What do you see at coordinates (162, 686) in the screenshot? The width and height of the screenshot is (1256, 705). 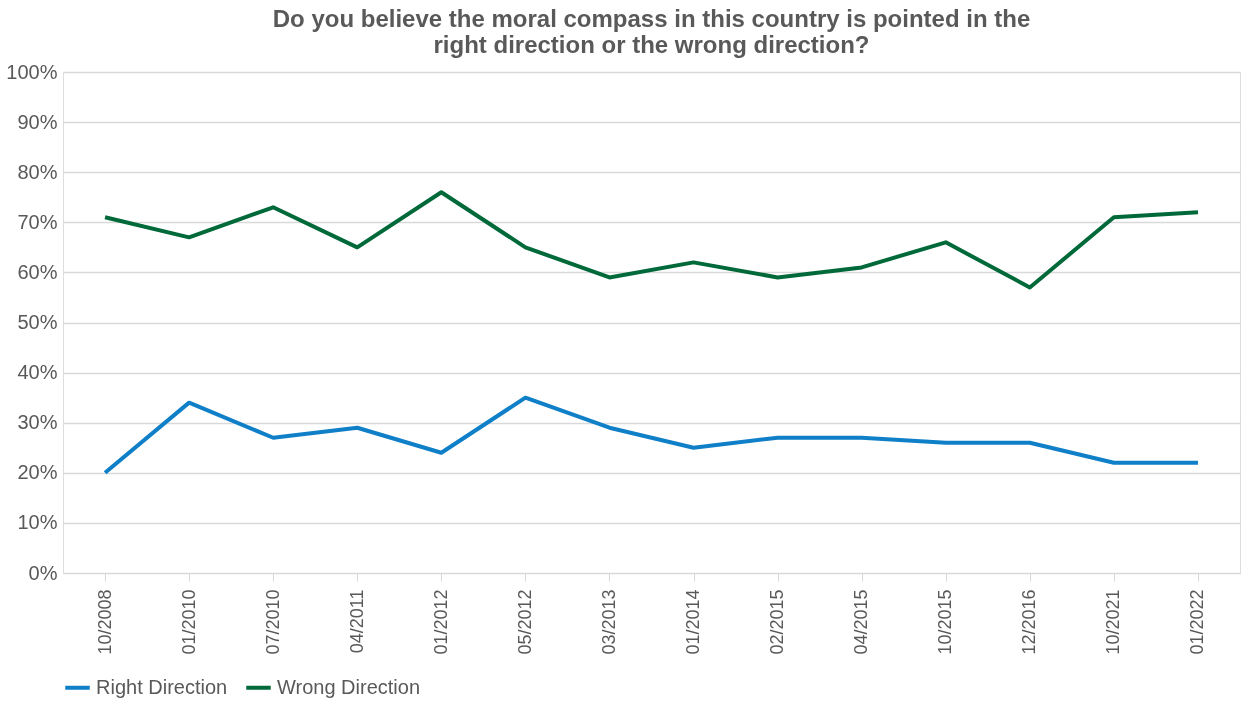 I see `legend-label: Right Direction` at bounding box center [162, 686].